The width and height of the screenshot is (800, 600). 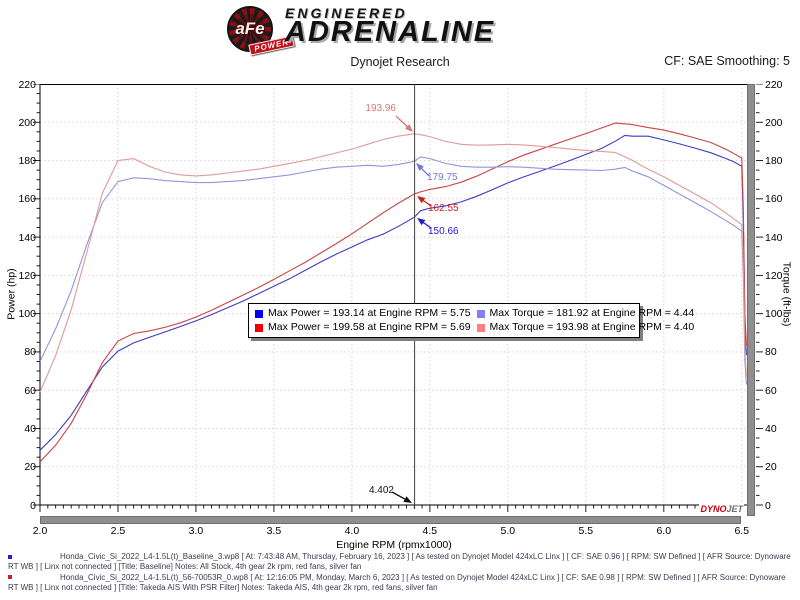 What do you see at coordinates (18, 295) in the screenshot?
I see `power-axis-labels: 0 20 40 60 80 100 120 140 160 180 200 220` at bounding box center [18, 295].